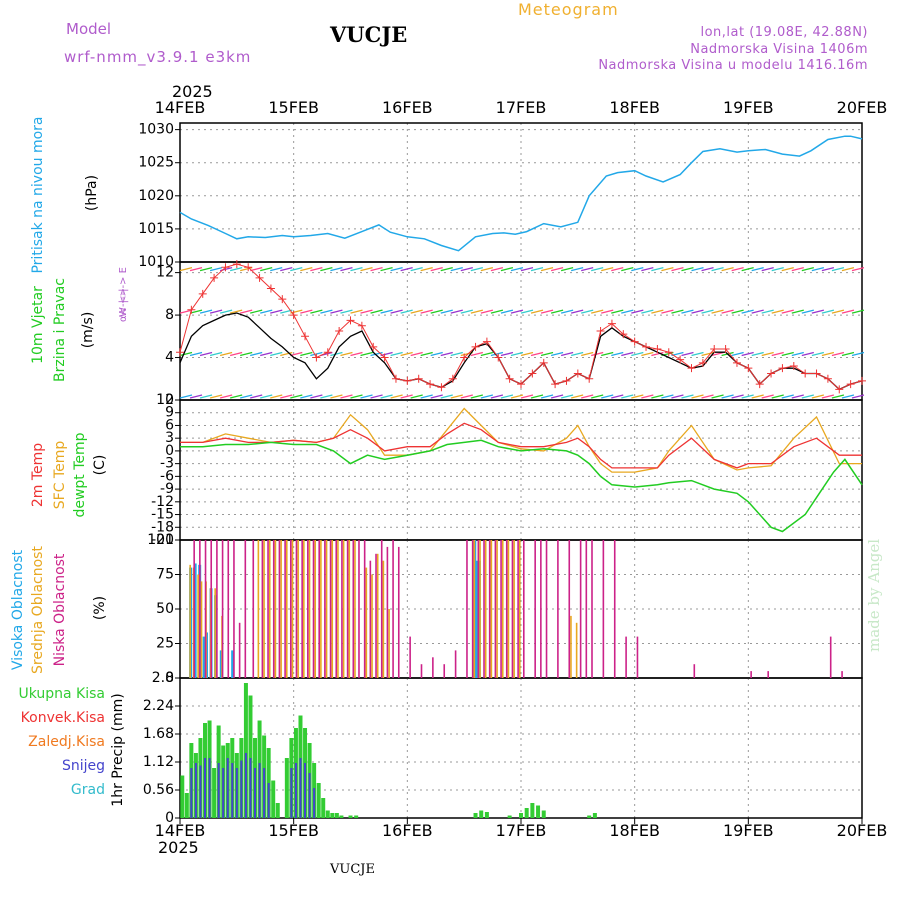 Image resolution: width=900 pixels, height=900 pixels. I want to click on y-tick-label: -6, so click(167, 476).